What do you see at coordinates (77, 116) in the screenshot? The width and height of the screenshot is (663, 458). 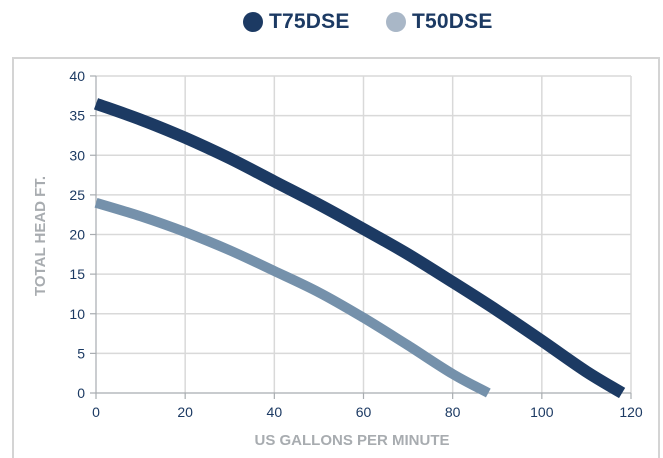 I see `y-tick-label: 35` at bounding box center [77, 116].